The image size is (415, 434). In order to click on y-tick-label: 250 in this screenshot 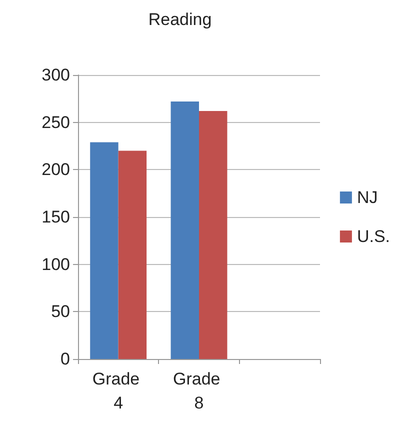, I will do `click(56, 122)`.